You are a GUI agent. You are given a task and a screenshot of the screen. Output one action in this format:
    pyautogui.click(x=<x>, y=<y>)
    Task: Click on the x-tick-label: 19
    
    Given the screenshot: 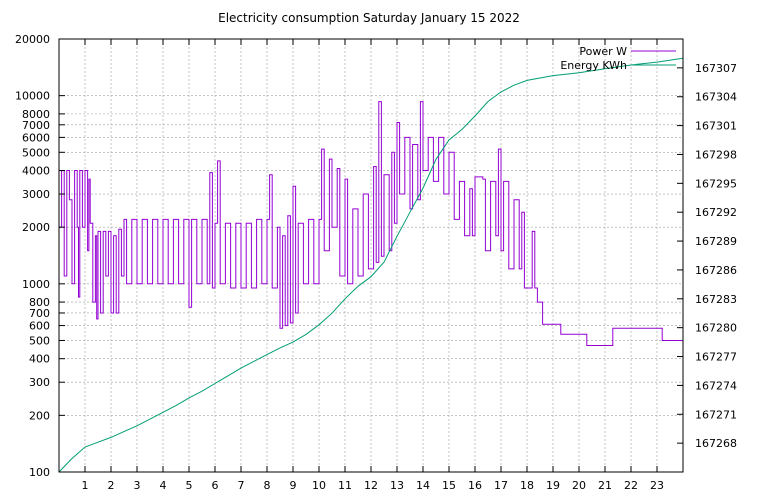 What is the action you would take?
    pyautogui.click(x=553, y=485)
    